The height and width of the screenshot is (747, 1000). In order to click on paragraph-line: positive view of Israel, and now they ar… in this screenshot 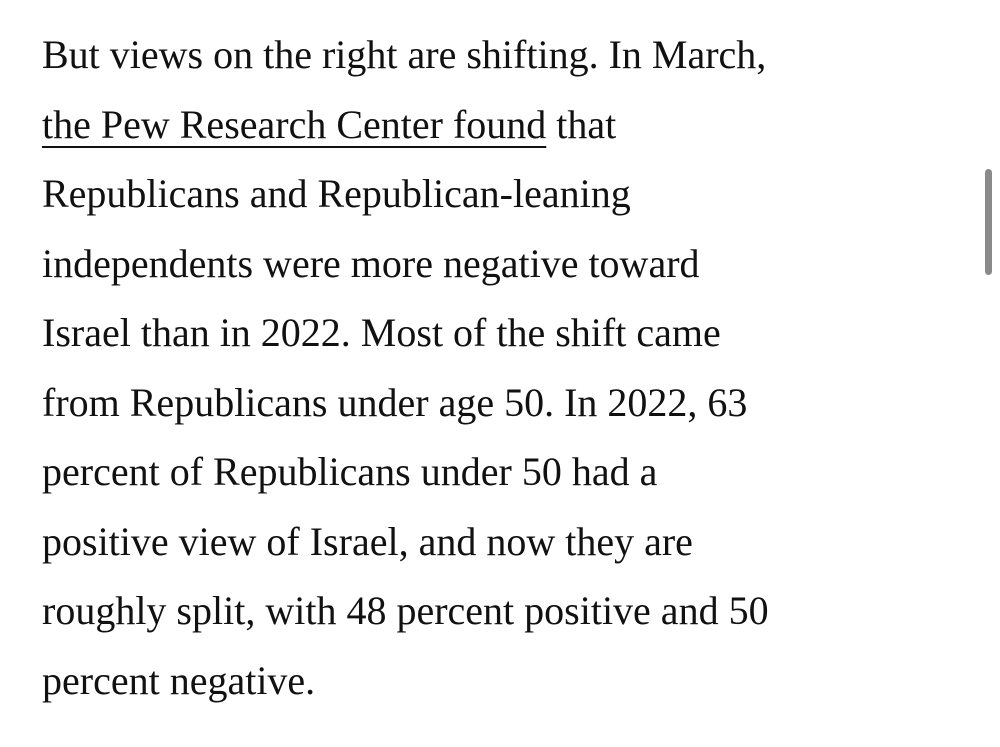, I will do `click(367, 541)`.